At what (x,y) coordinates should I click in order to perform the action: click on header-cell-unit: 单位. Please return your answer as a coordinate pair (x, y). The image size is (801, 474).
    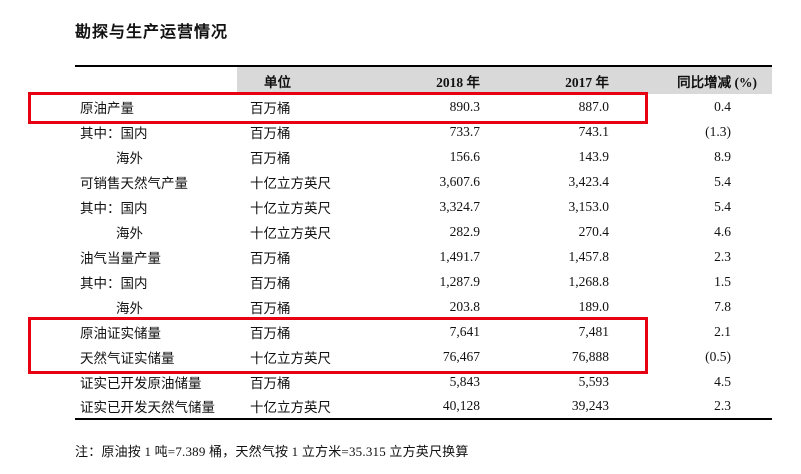
    Looking at the image, I should click on (291, 80).